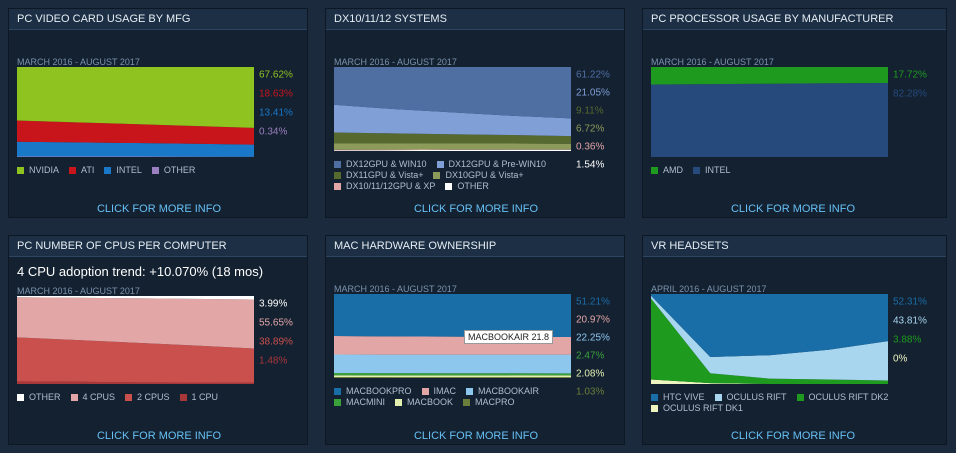  I want to click on value-label: 1.48%, so click(273, 361).